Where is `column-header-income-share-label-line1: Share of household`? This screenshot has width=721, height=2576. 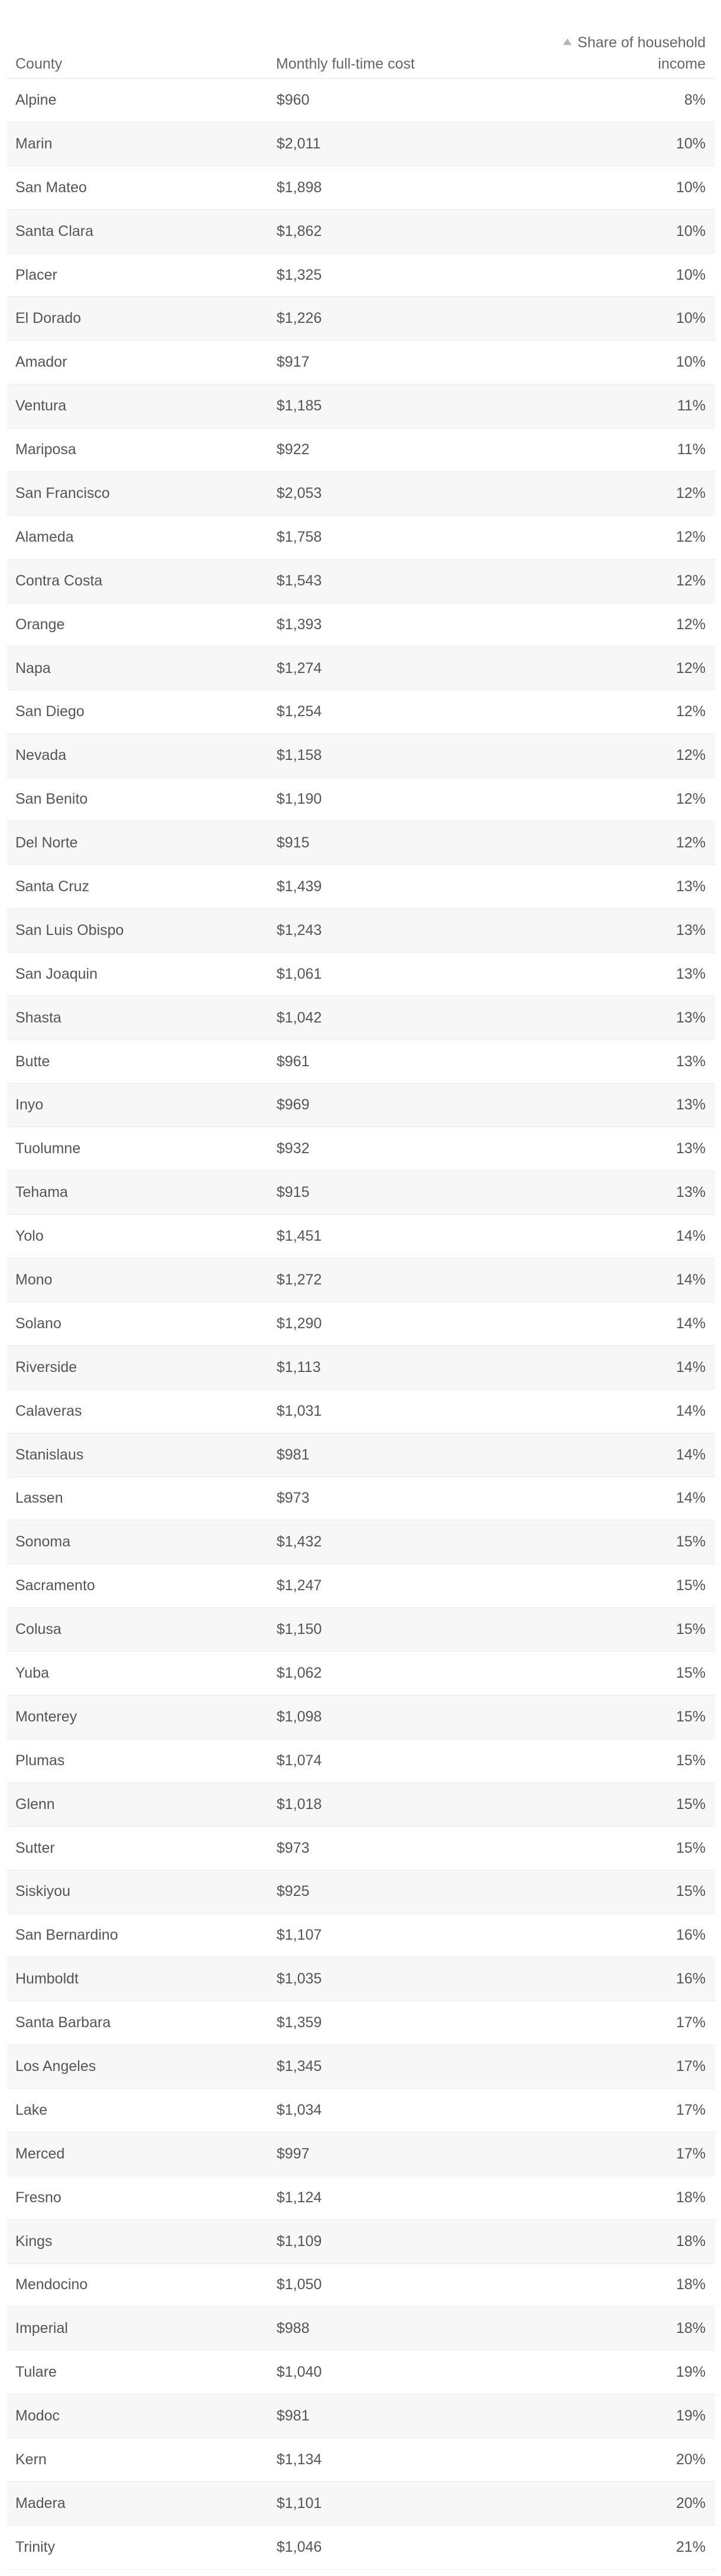 column-header-income-share-label-line1: Share of household is located at coordinates (641, 43).